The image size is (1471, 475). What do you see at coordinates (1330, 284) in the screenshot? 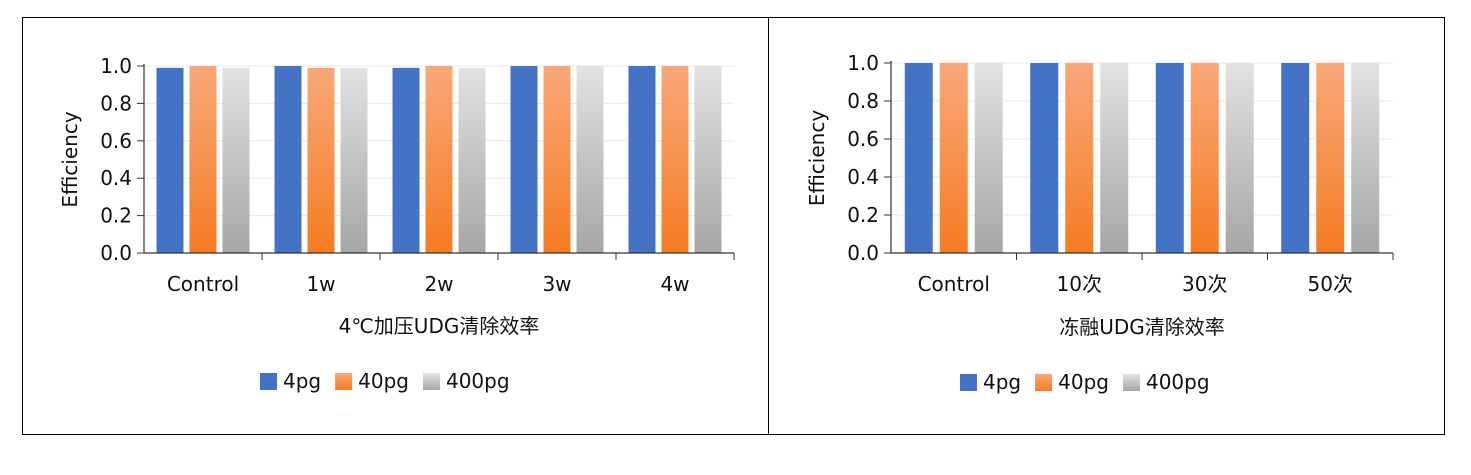
I see `x-tick-label: 50次` at bounding box center [1330, 284].